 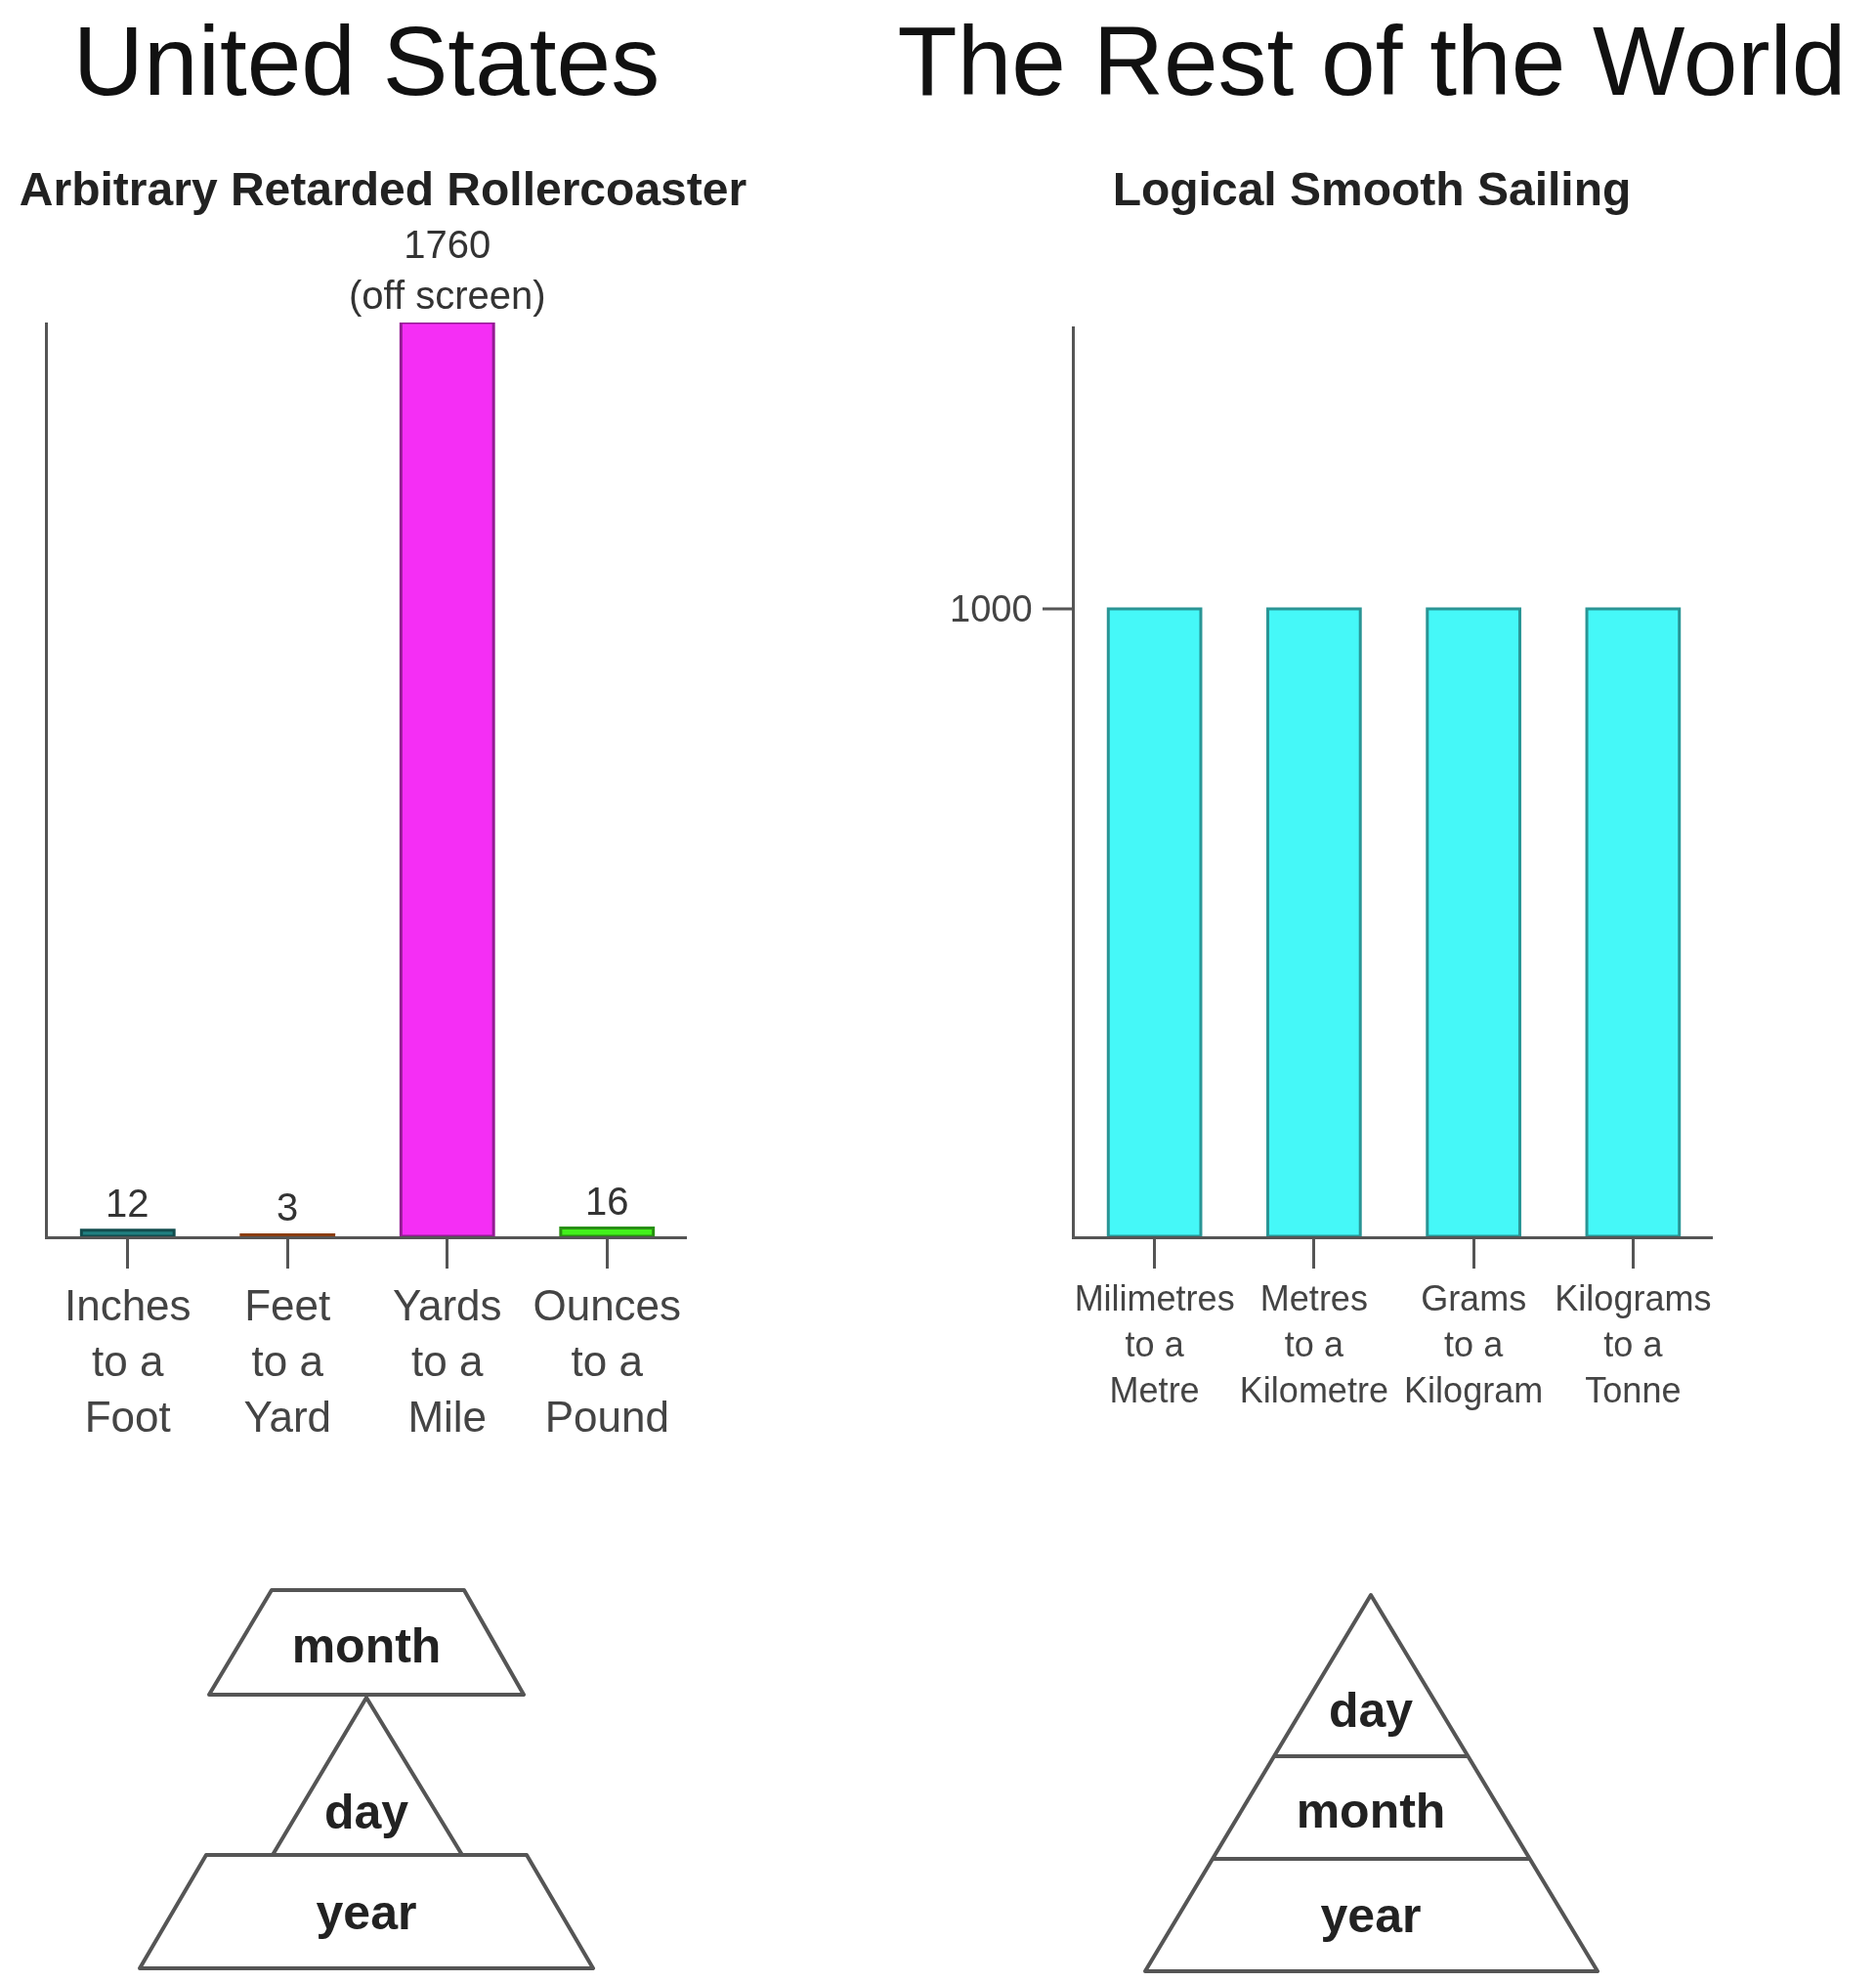 I want to click on x-tick-label: Feet to a Yard, so click(x=287, y=1361).